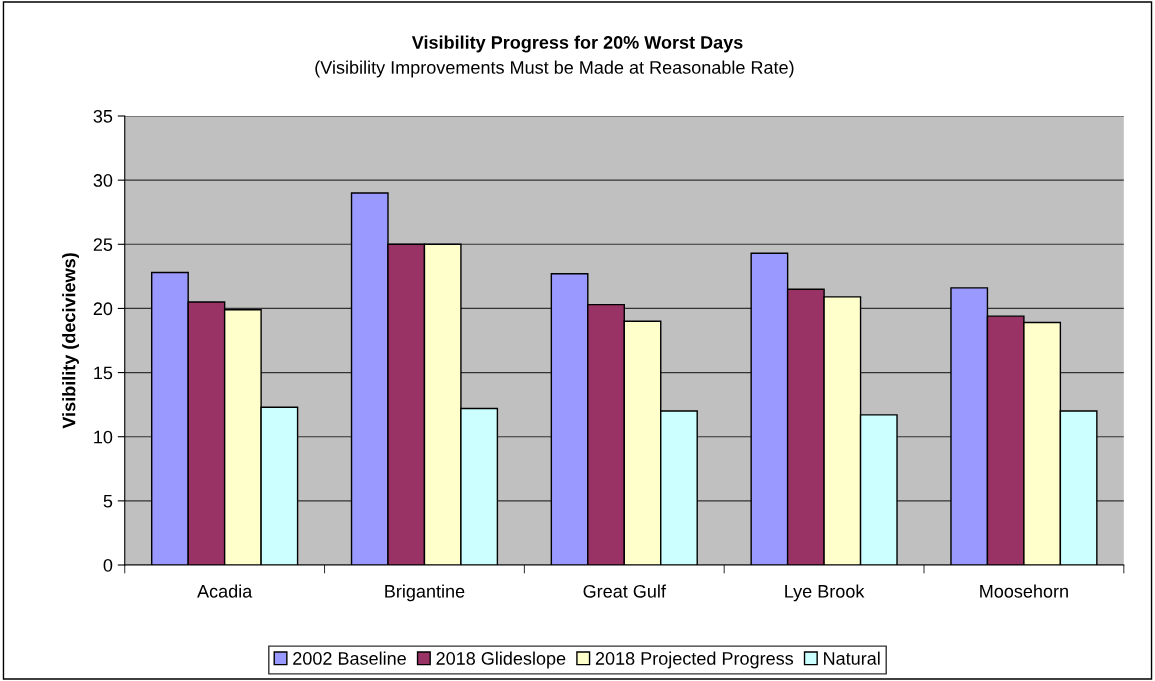 The image size is (1155, 681). What do you see at coordinates (501, 660) in the screenshot?
I see `legend-label: 2018 Glideslope` at bounding box center [501, 660].